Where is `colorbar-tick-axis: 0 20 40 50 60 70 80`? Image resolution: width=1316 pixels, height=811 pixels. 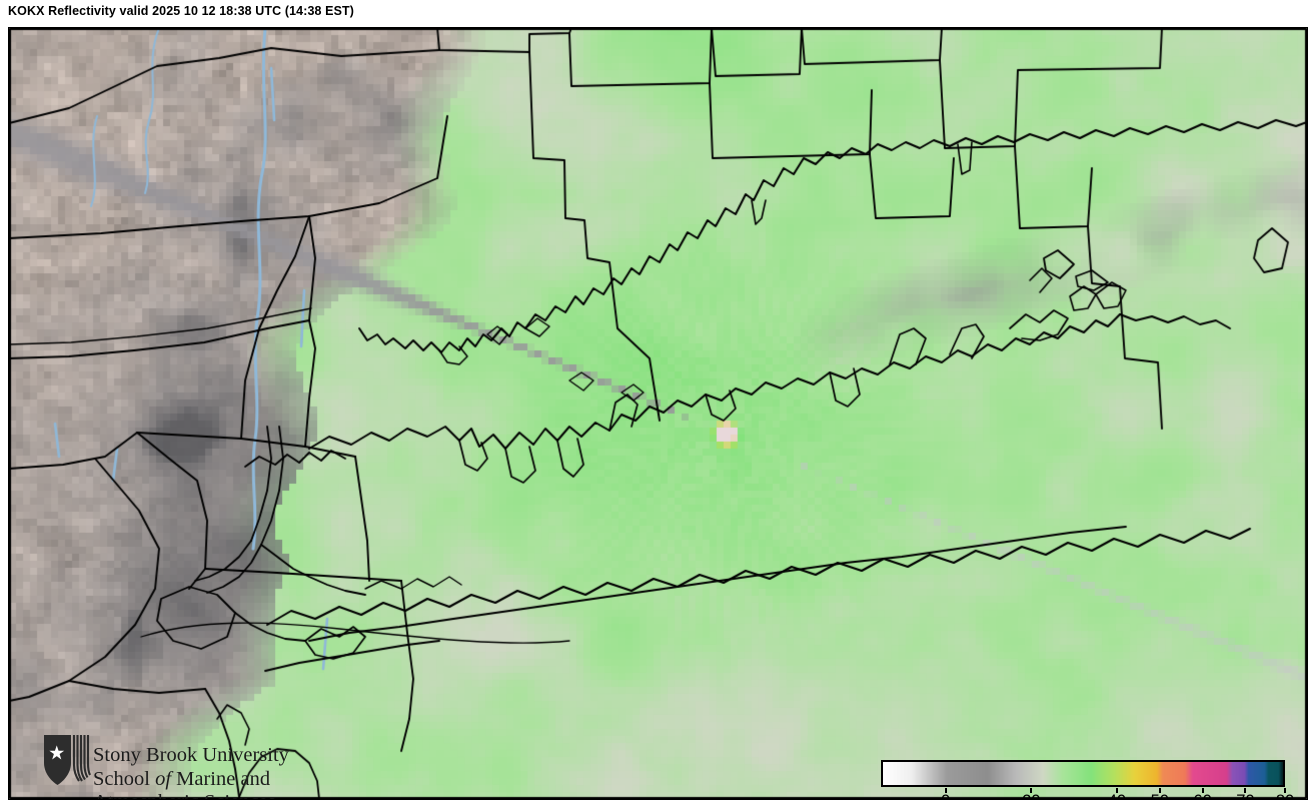
colorbar-tick-axis: 0 20 40 50 60 70 80 is located at coordinates (1083, 793).